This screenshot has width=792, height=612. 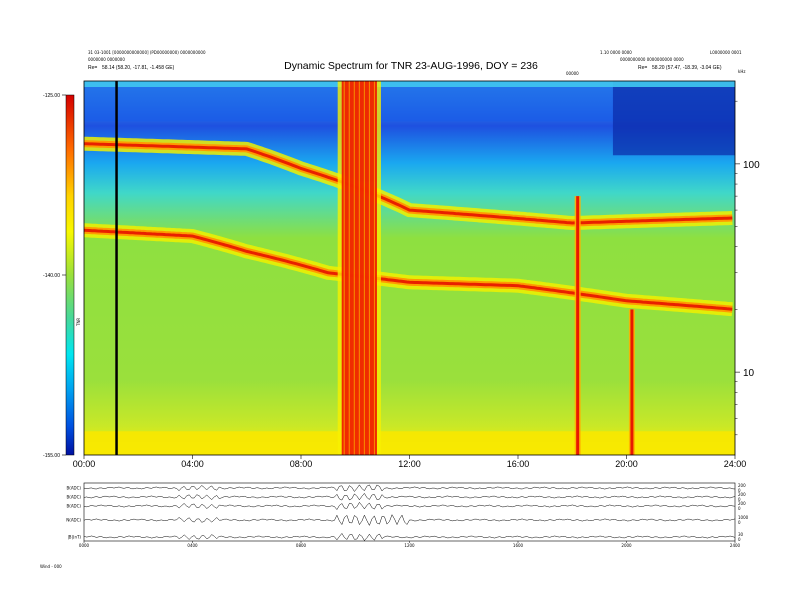 I want to click on panel-x-tick-label: 0000, so click(x=84, y=545).